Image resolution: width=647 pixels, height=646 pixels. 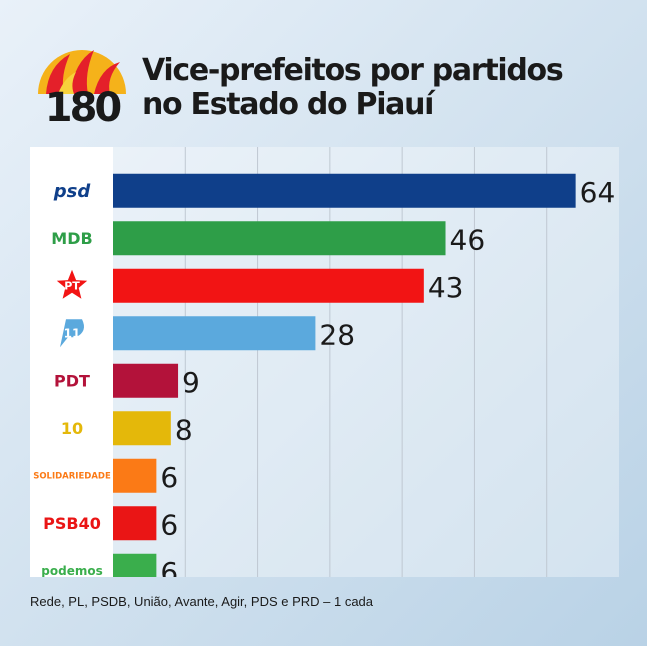 I want to click on pt-star-icon, so click(x=72, y=284).